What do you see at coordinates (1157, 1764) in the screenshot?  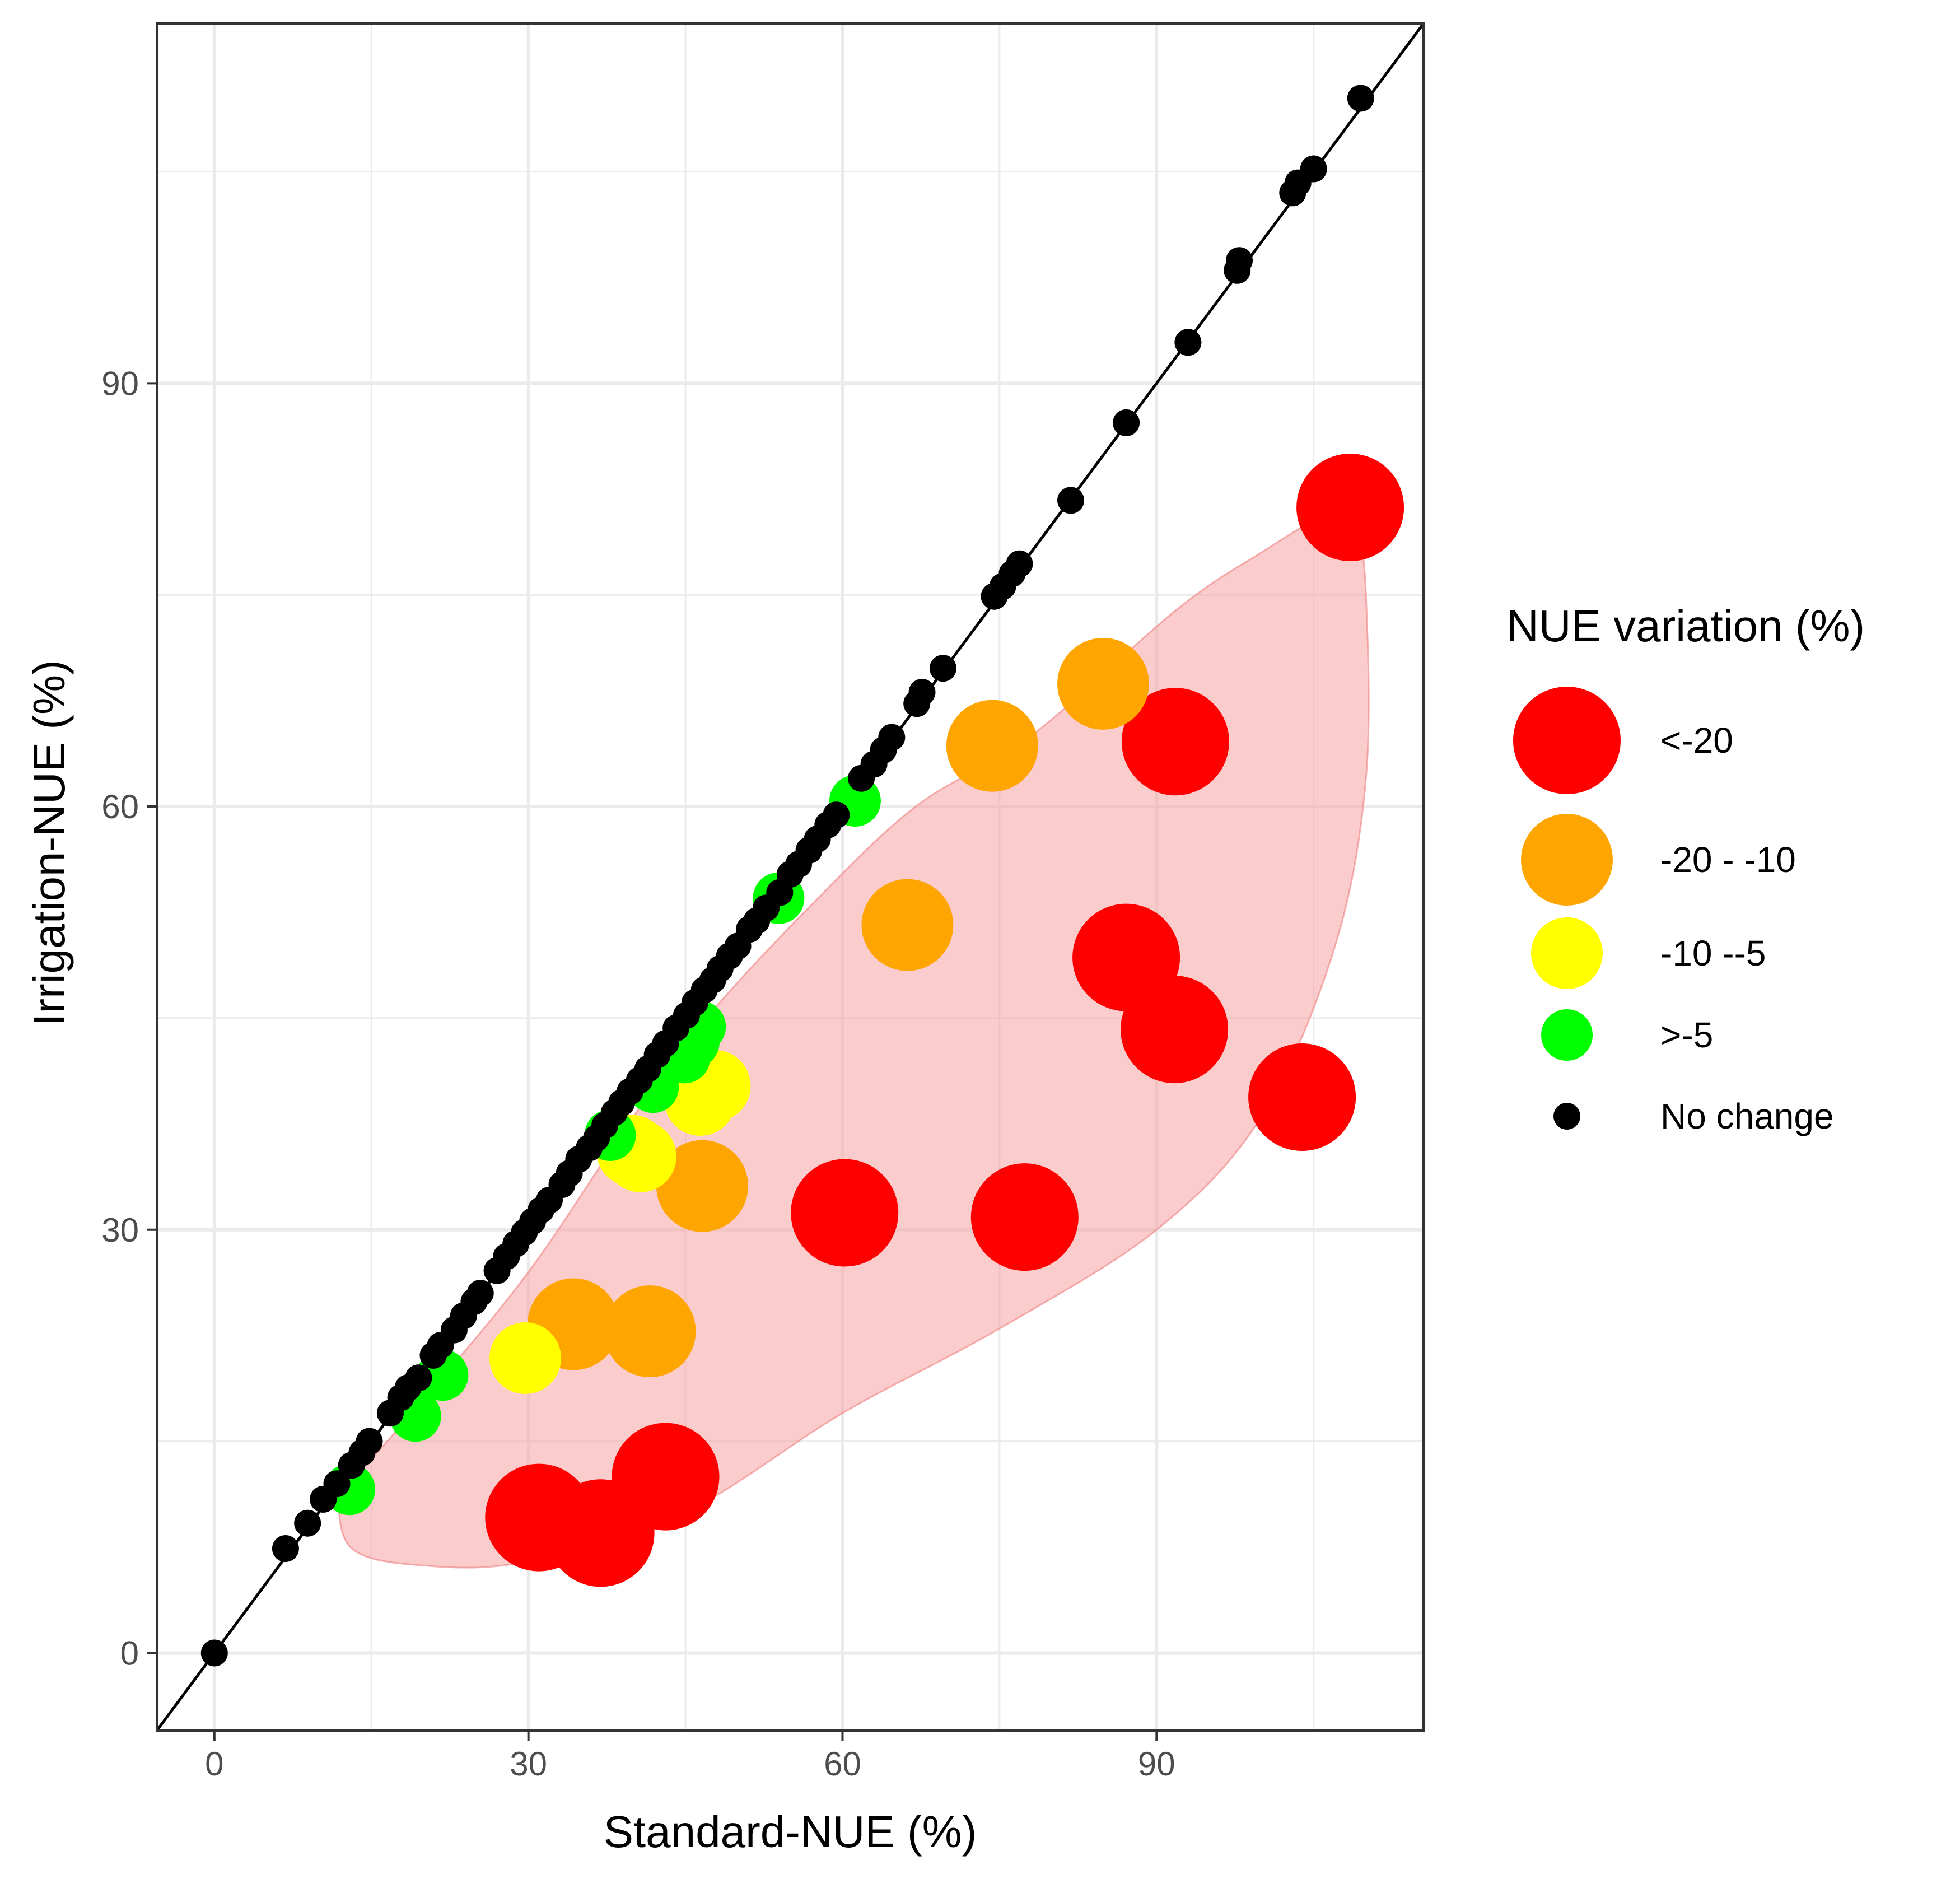 I see `x-tick-label: 90` at bounding box center [1157, 1764].